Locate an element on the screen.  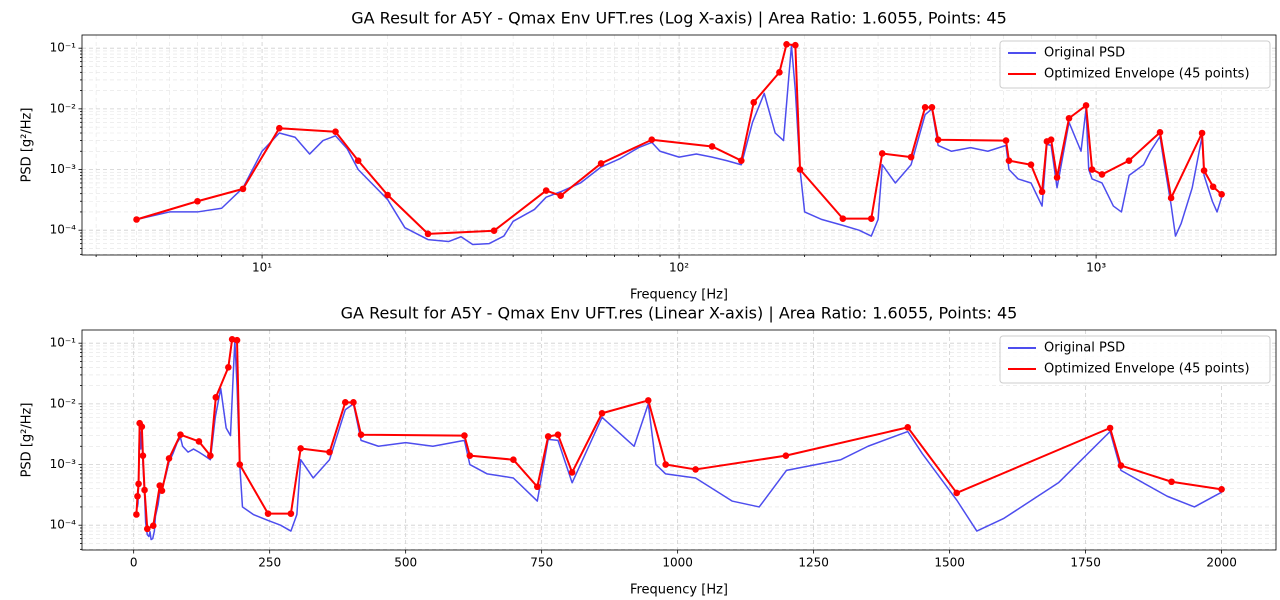
legend-label: Optimized Envelope (45 points) is located at coordinates (1147, 74).